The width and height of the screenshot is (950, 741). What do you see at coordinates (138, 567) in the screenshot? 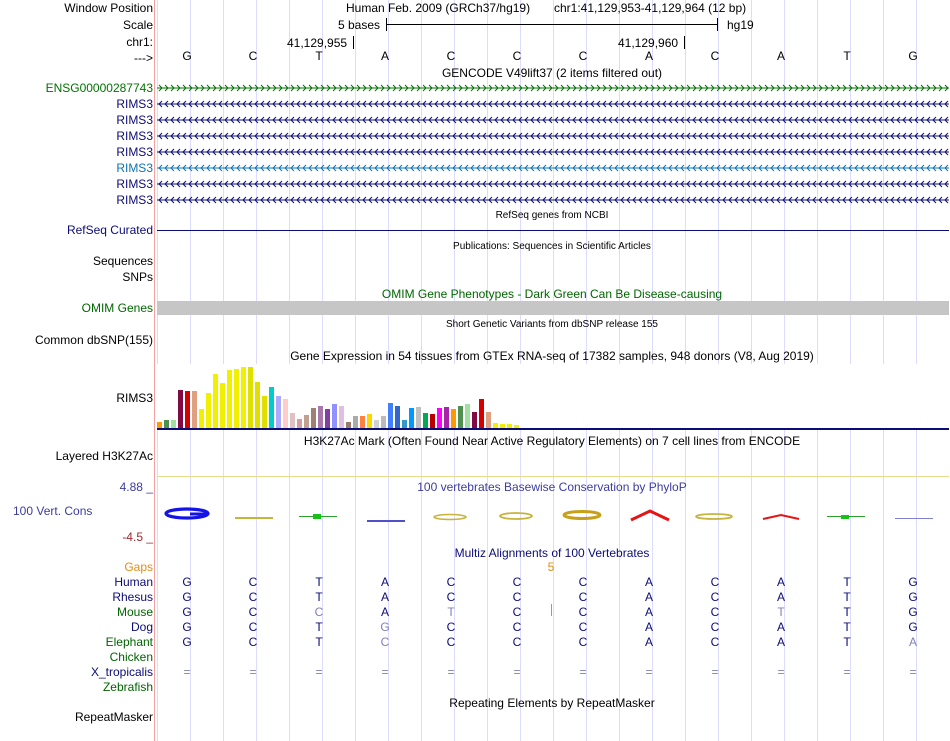
I see `gaps-label: Gaps` at bounding box center [138, 567].